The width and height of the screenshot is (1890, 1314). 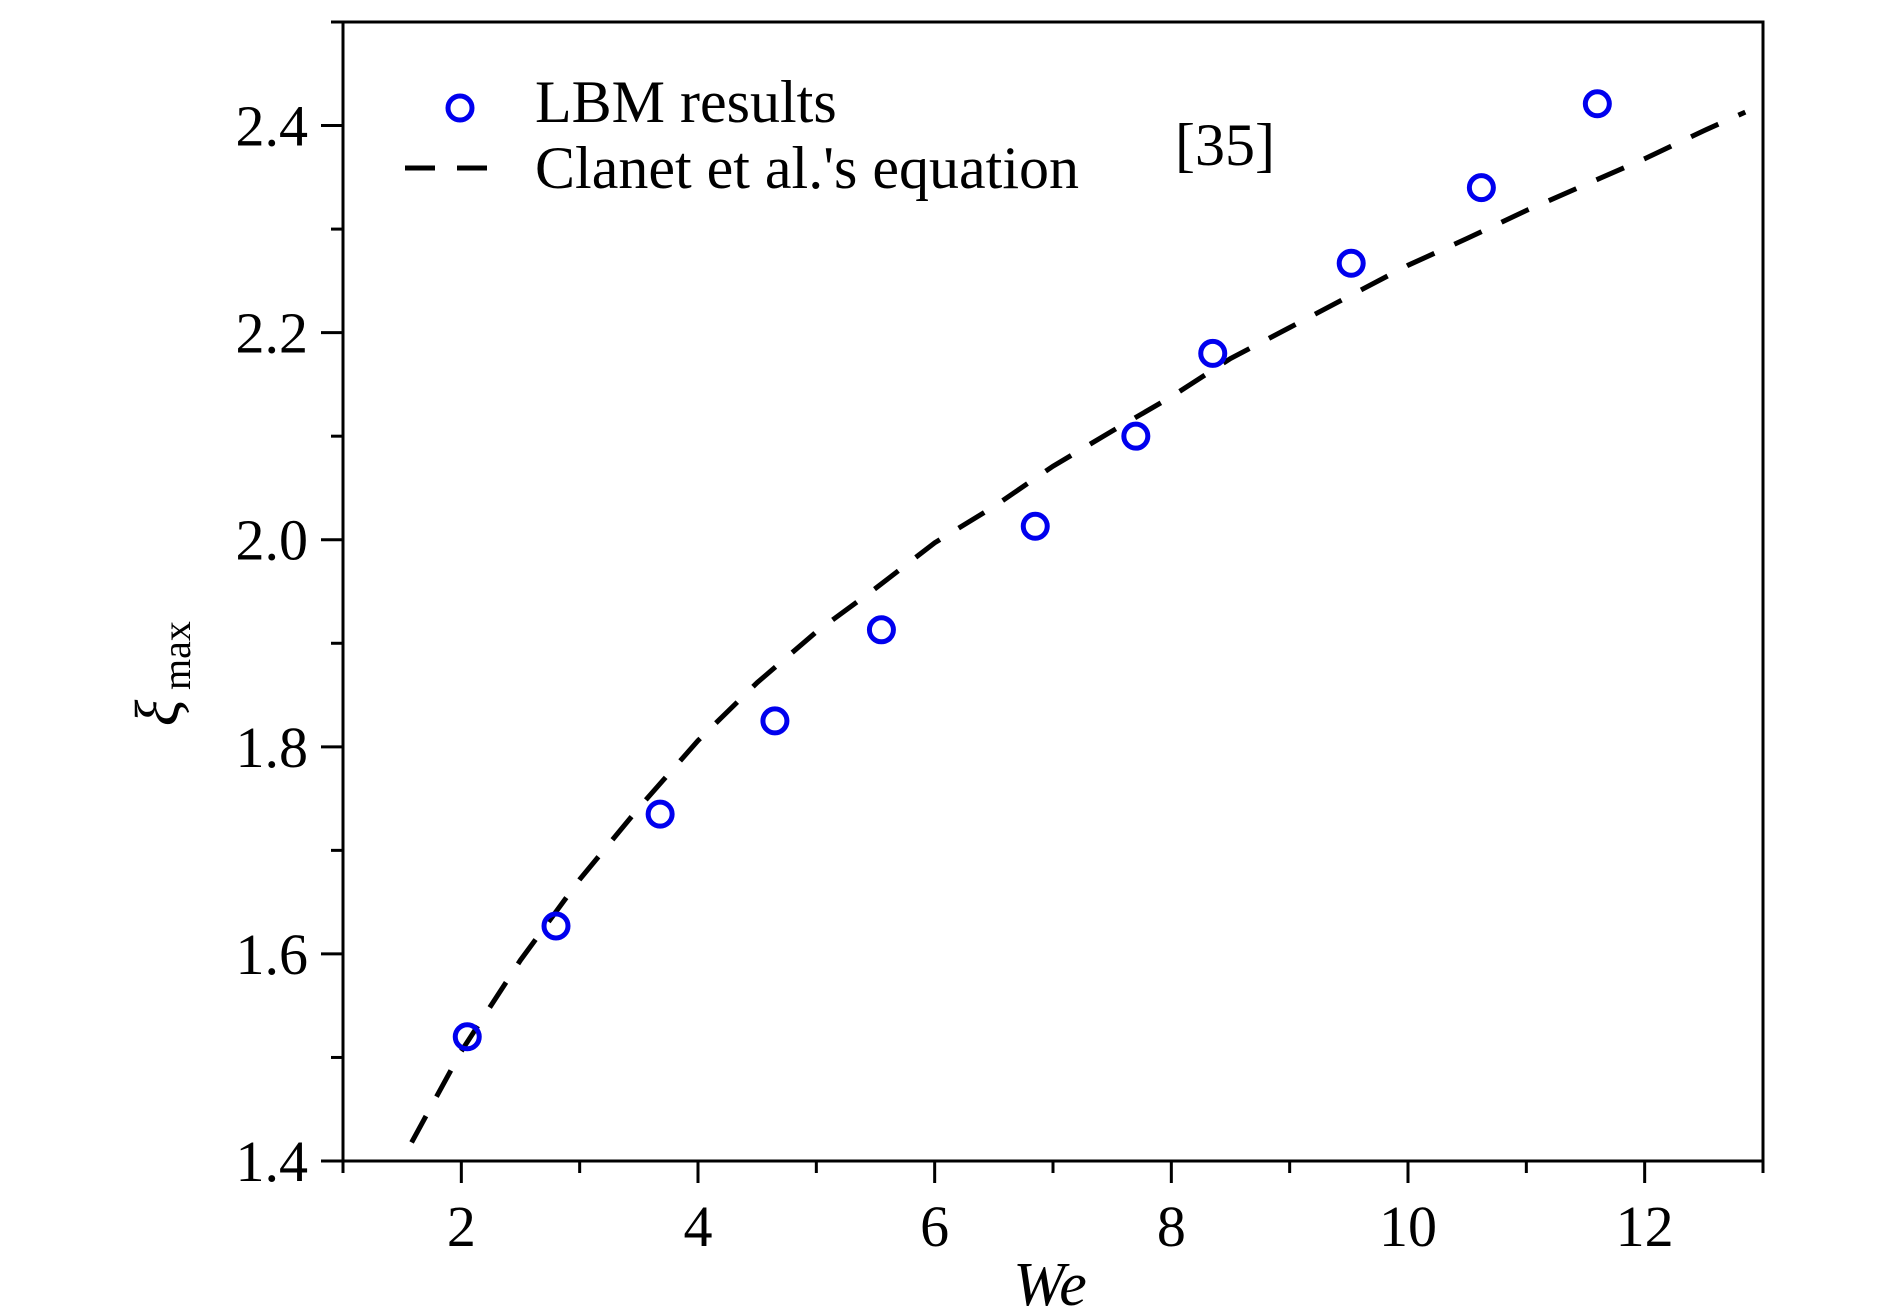 What do you see at coordinates (272, 954) in the screenshot?
I see `y-tick-label: 1.6` at bounding box center [272, 954].